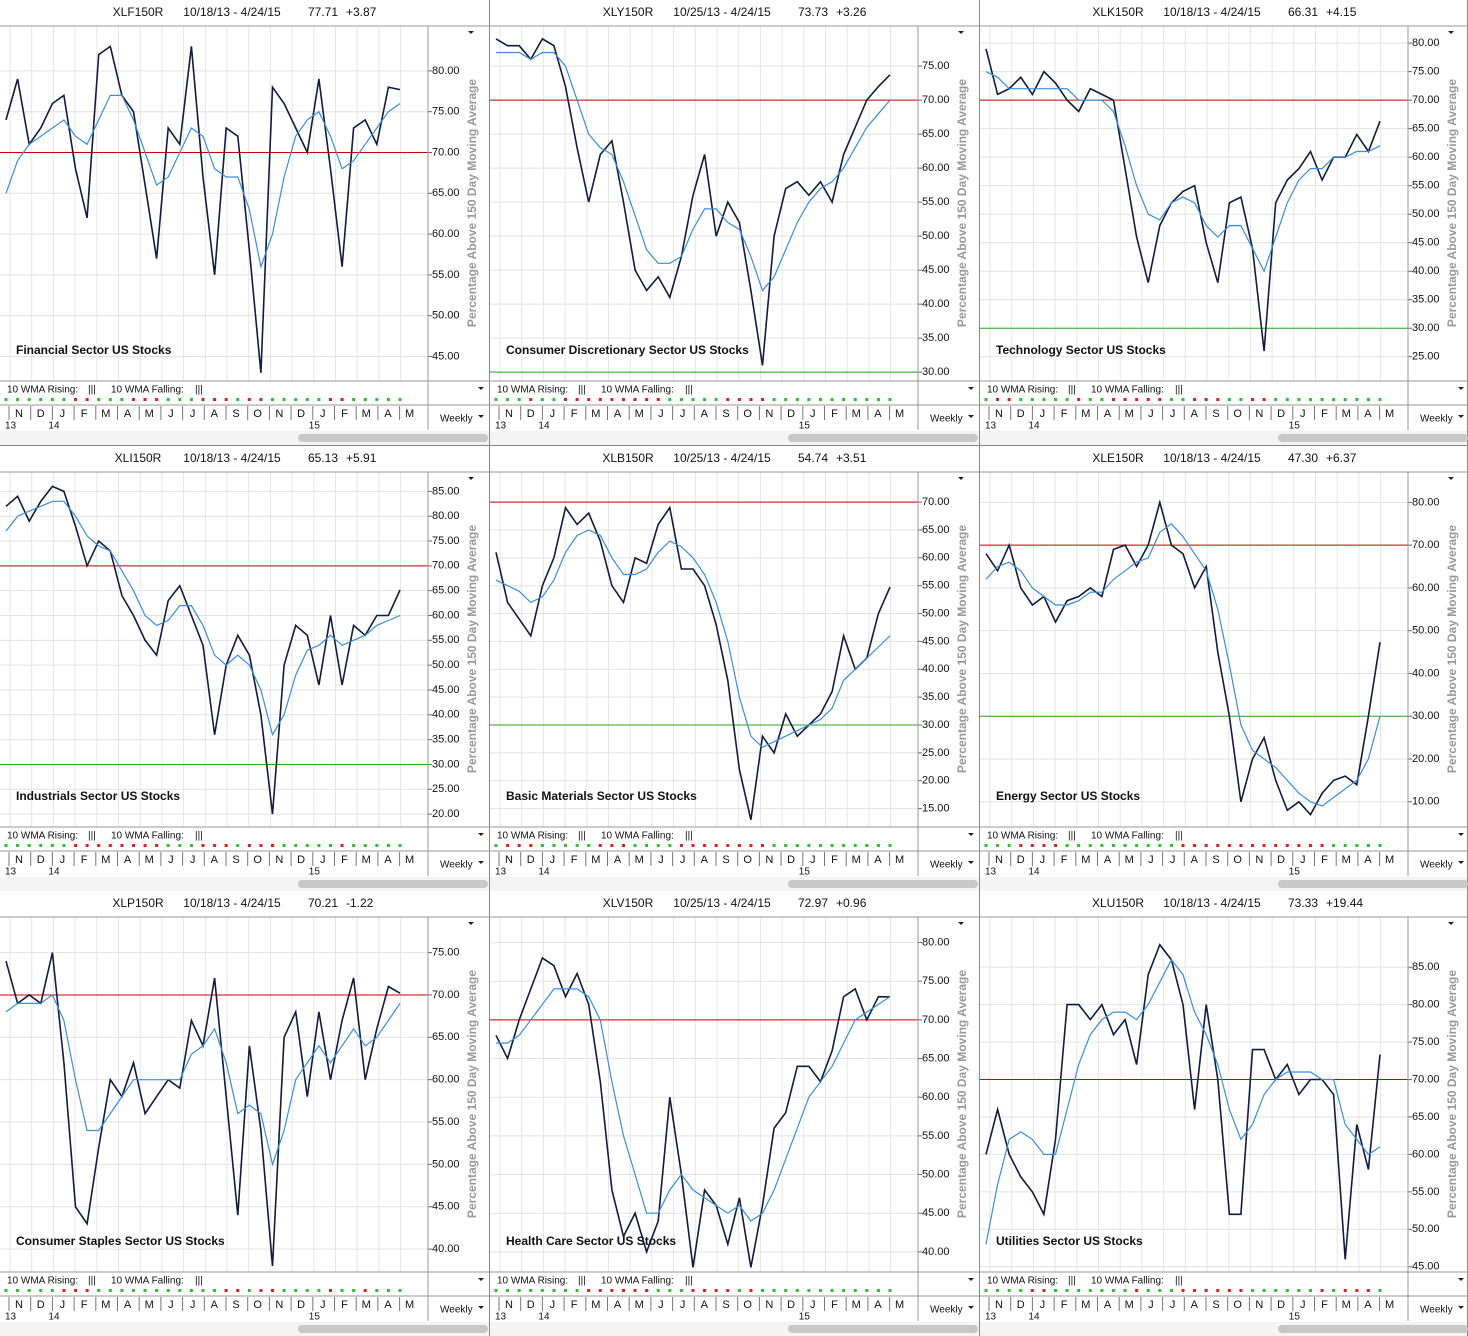 The image size is (1468, 1336). Describe the element at coordinates (1426, 300) in the screenshot. I see `y-tick-label: 35.00` at that location.